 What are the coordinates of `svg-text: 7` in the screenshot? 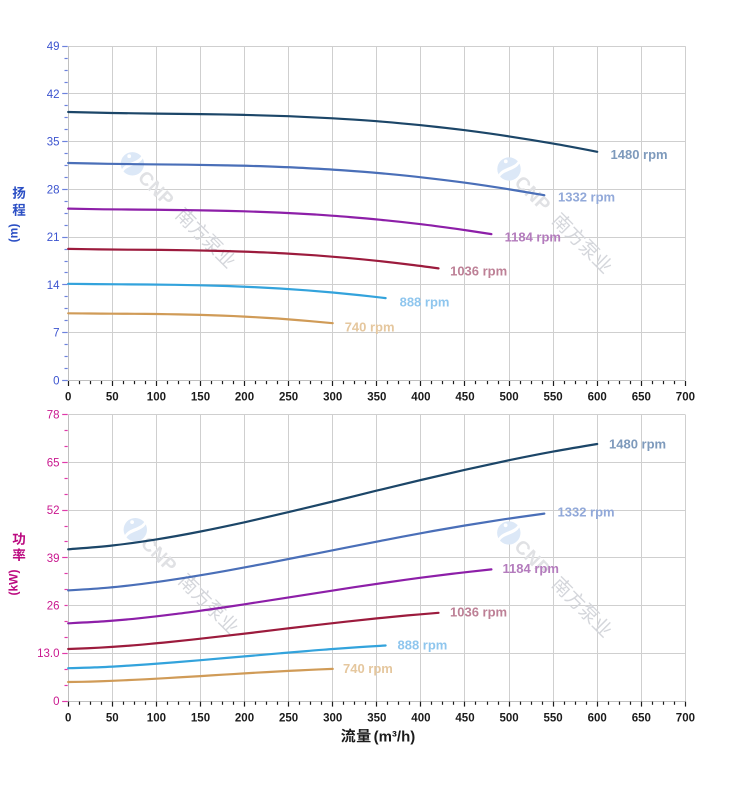 It's located at (56, 334).